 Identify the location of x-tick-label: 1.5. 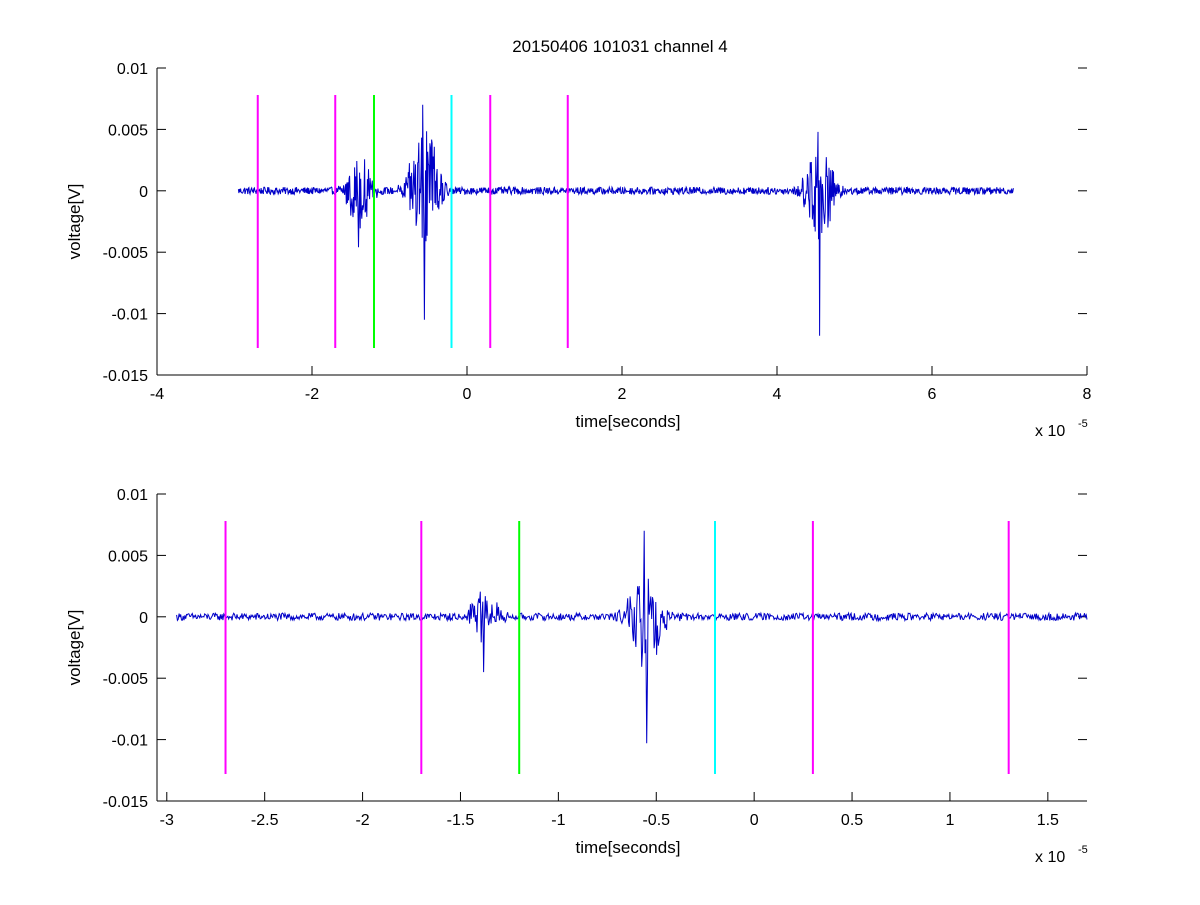
(1048, 820).